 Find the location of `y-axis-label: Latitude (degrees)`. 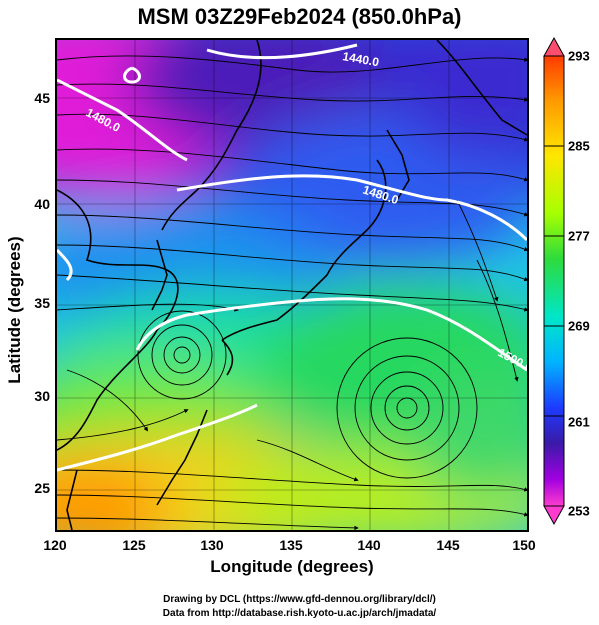

y-axis-label: Latitude (degrees) is located at coordinates (14, 310).